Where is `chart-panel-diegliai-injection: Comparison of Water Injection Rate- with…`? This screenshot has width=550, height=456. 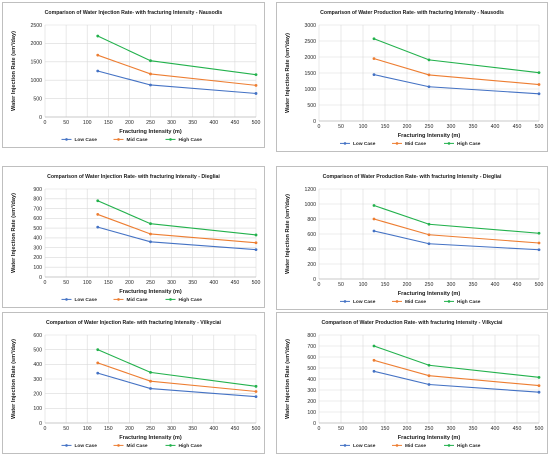 chart-panel-diegliai-injection: Comparison of Water Injection Rate- with… is located at coordinates (133, 237).